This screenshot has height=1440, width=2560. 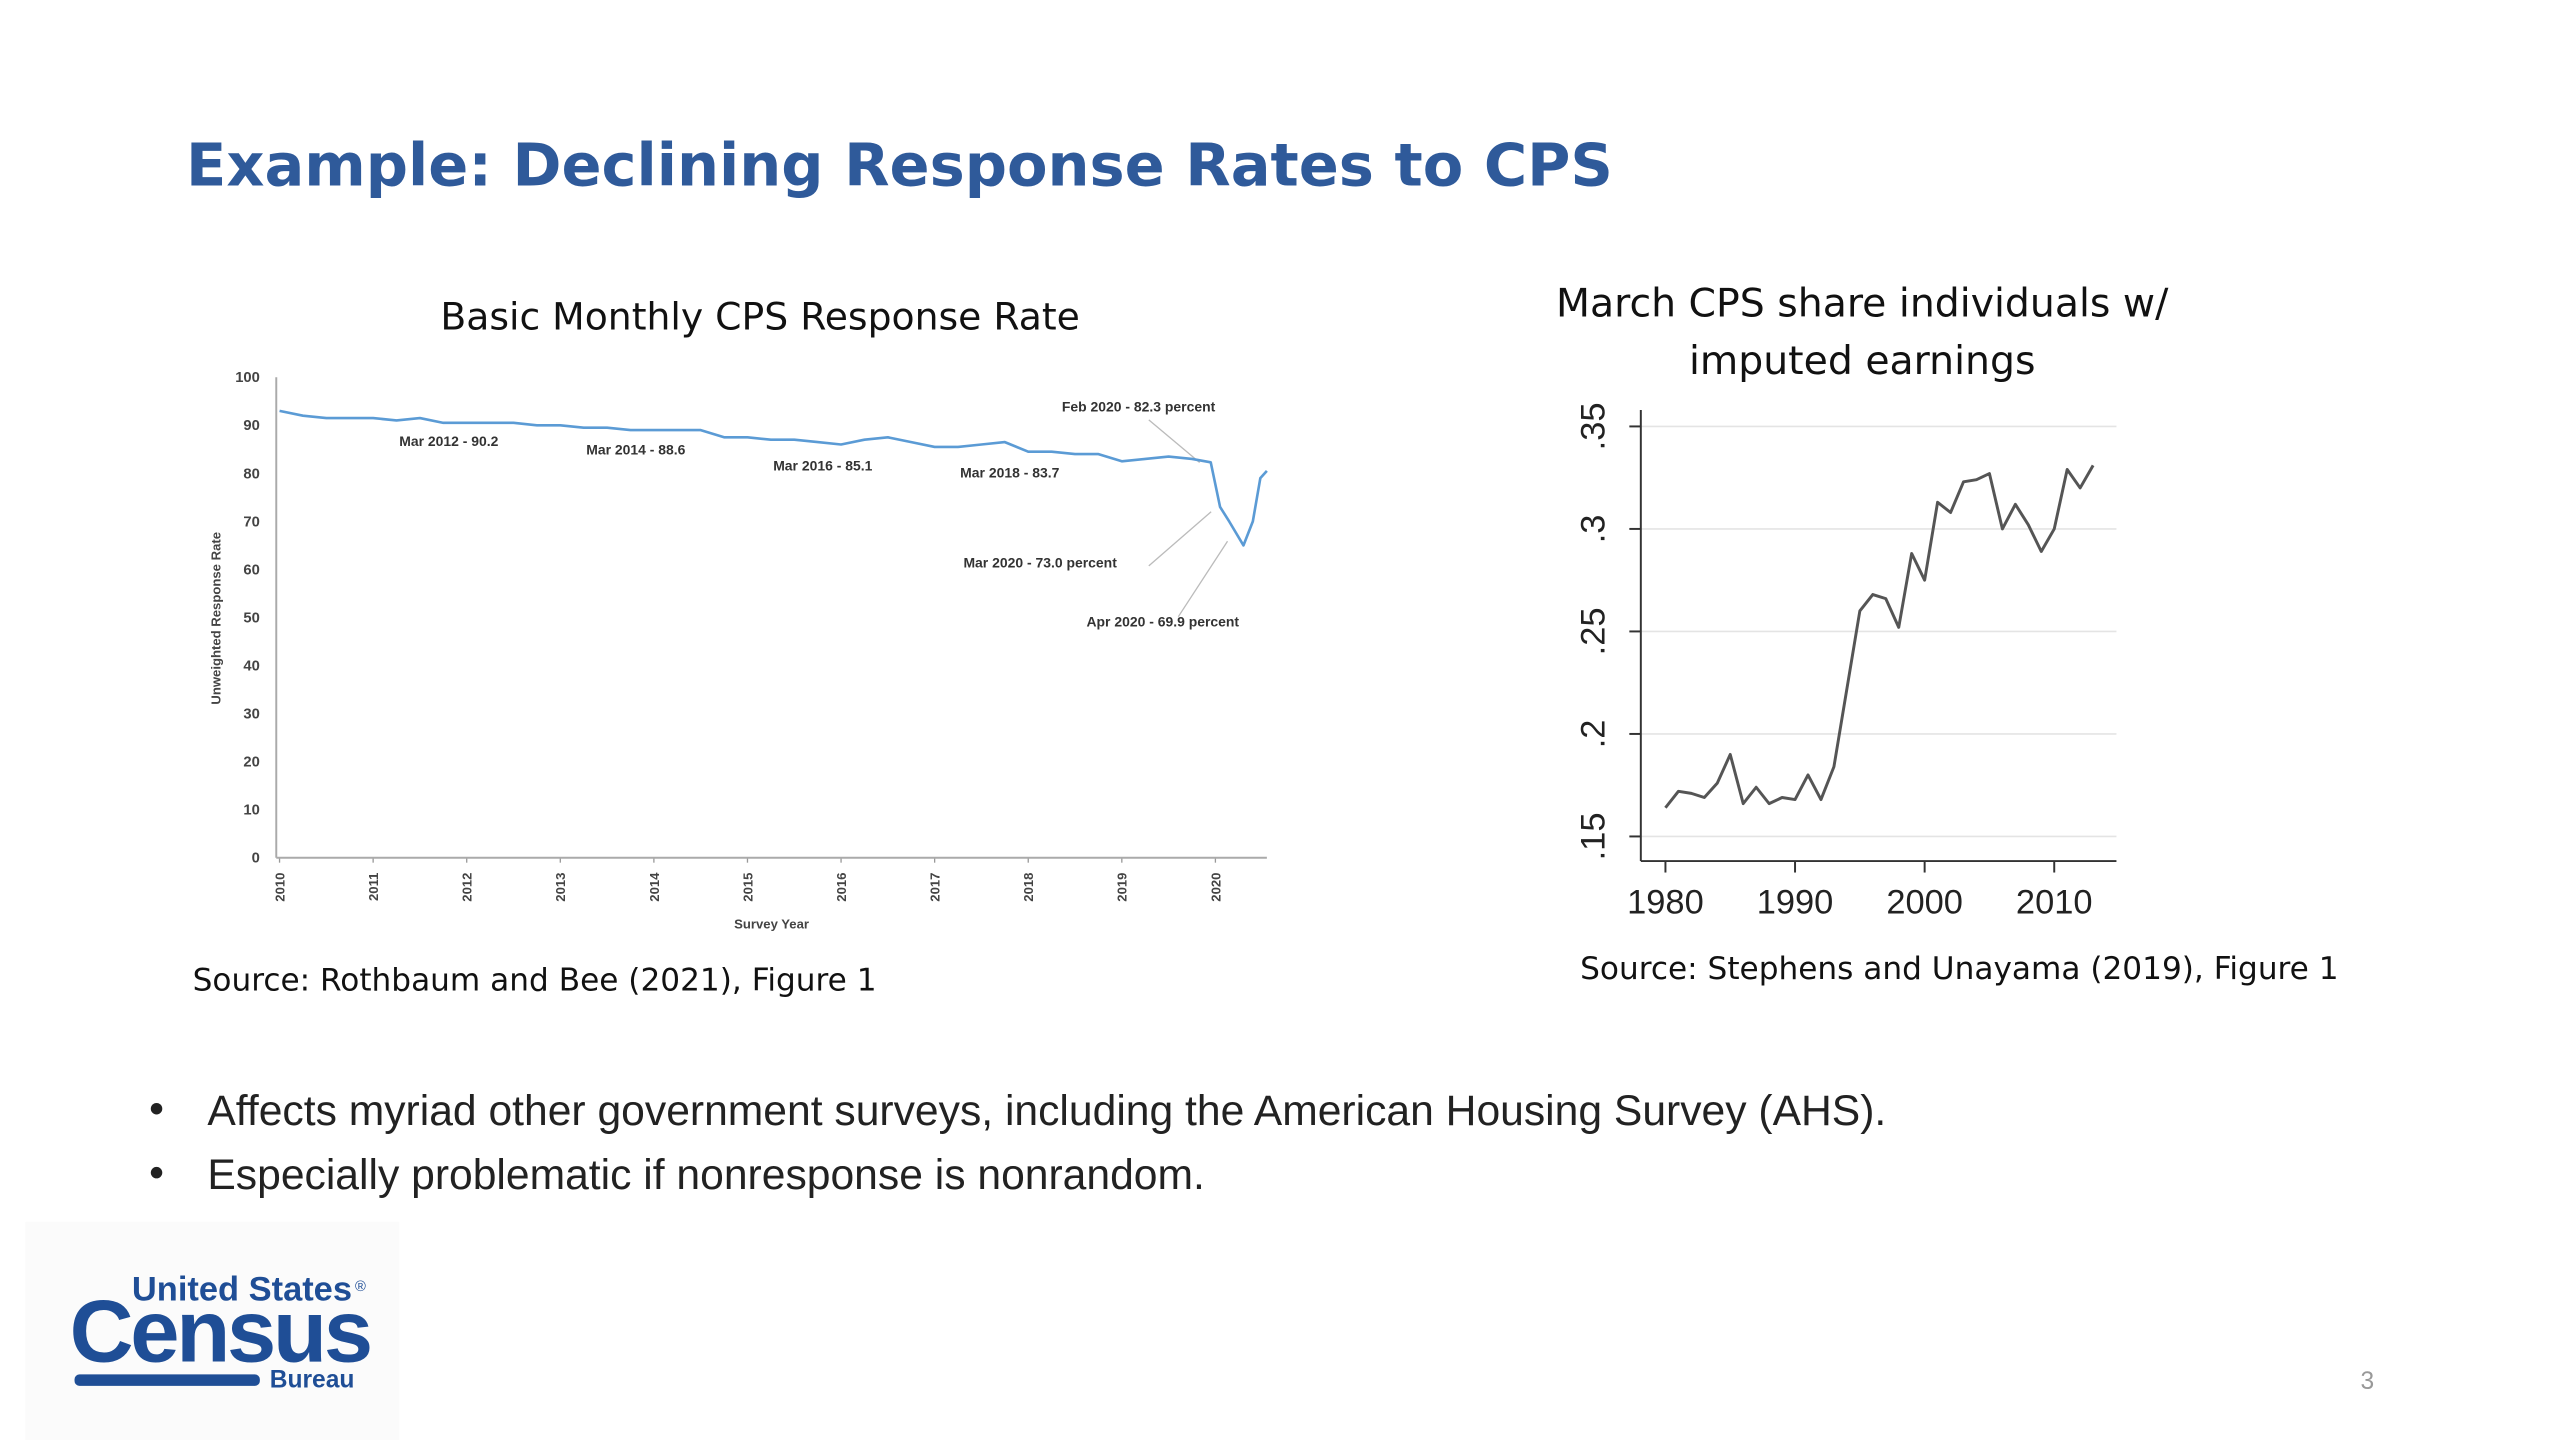 What do you see at coordinates (312, 1380) in the screenshot?
I see `logo-line3: Bureau` at bounding box center [312, 1380].